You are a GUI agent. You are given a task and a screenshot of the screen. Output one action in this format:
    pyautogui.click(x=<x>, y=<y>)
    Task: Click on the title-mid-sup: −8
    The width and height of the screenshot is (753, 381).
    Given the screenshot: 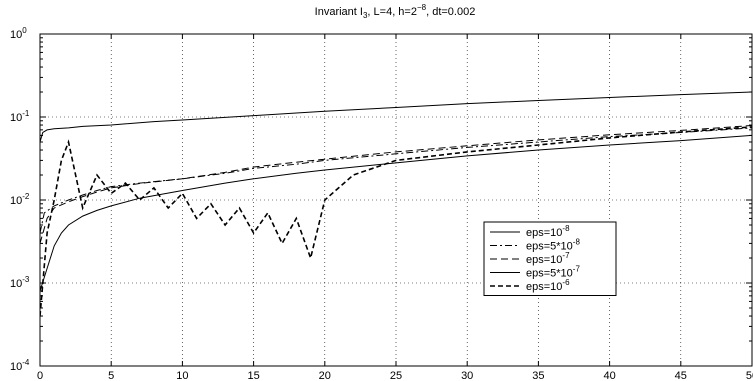 What is the action you would take?
    pyautogui.click(x=422, y=7)
    